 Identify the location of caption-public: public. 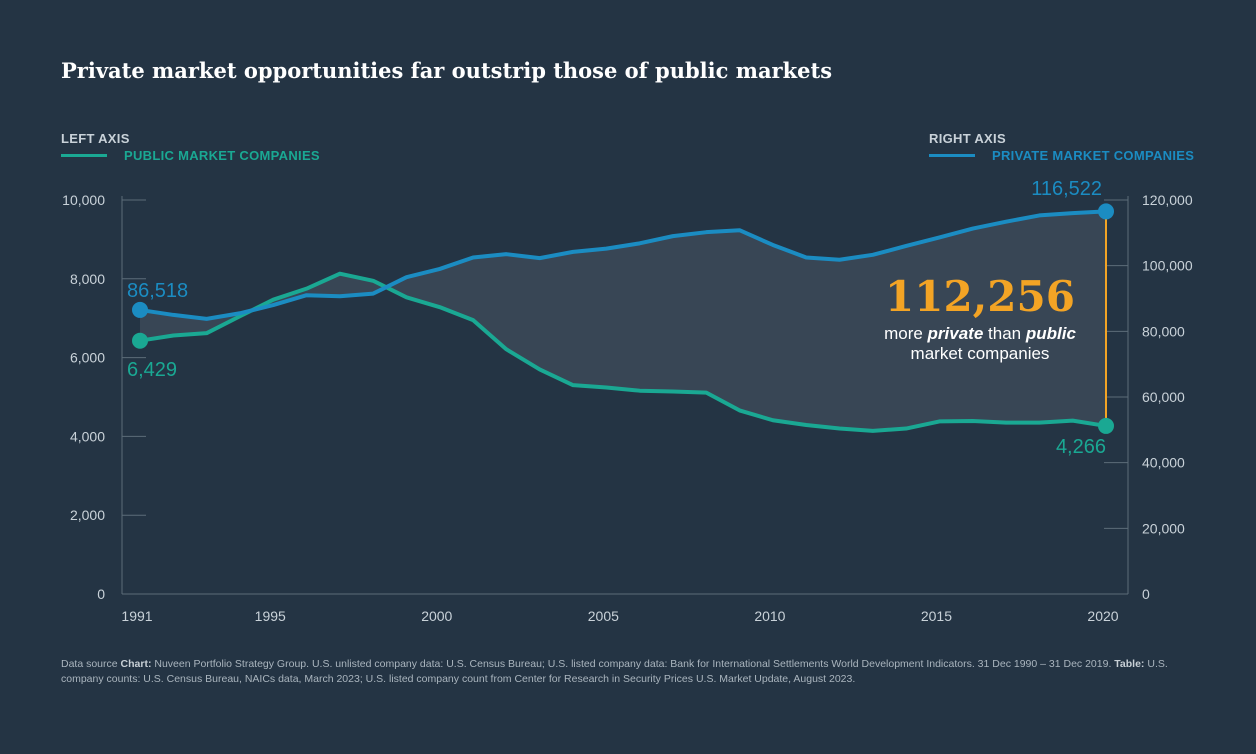
(1051, 333).